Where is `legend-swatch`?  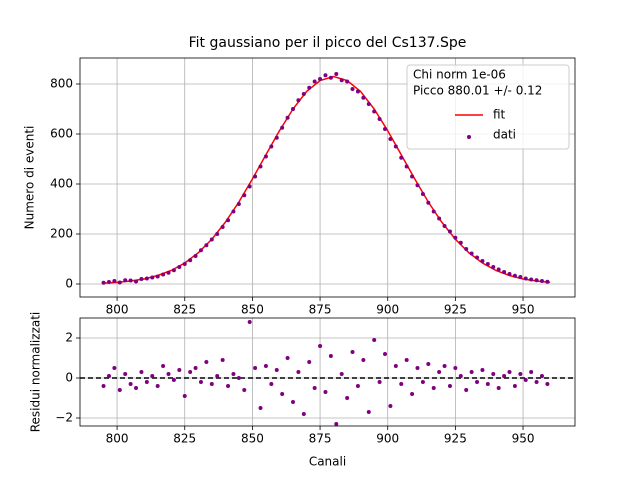 legend-swatch is located at coordinates (469, 137).